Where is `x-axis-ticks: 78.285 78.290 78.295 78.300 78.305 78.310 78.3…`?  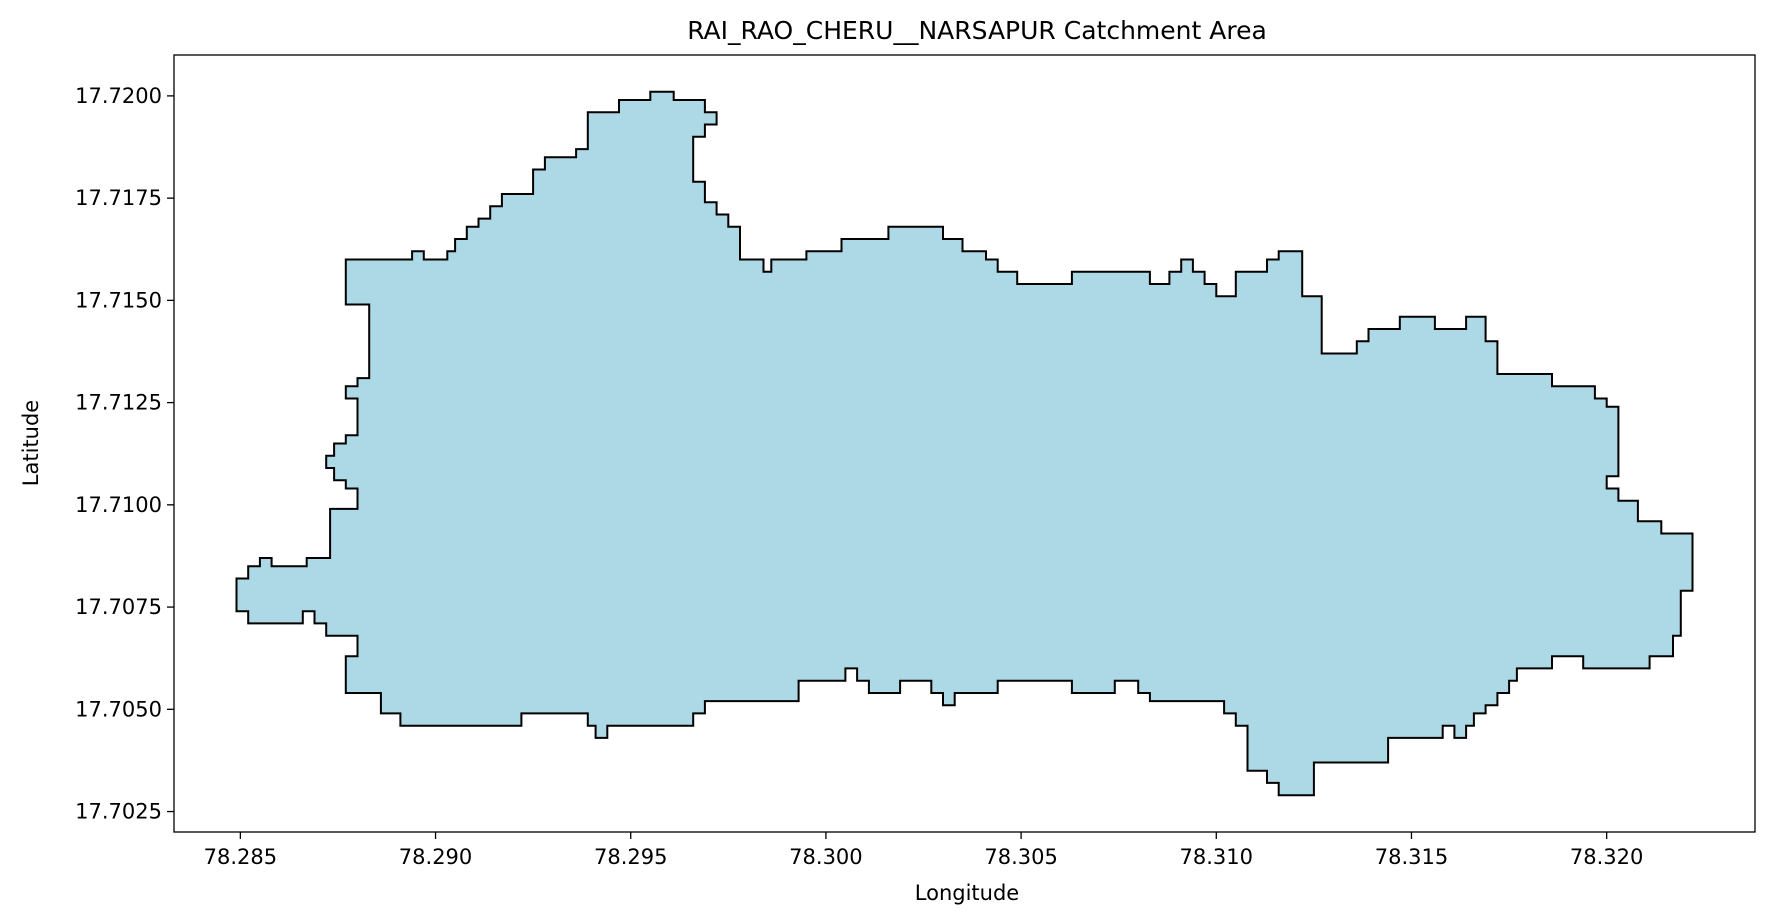 x-axis-ticks: 78.285 78.290 78.295 78.300 78.305 78.310 78.3… is located at coordinates (923, 850).